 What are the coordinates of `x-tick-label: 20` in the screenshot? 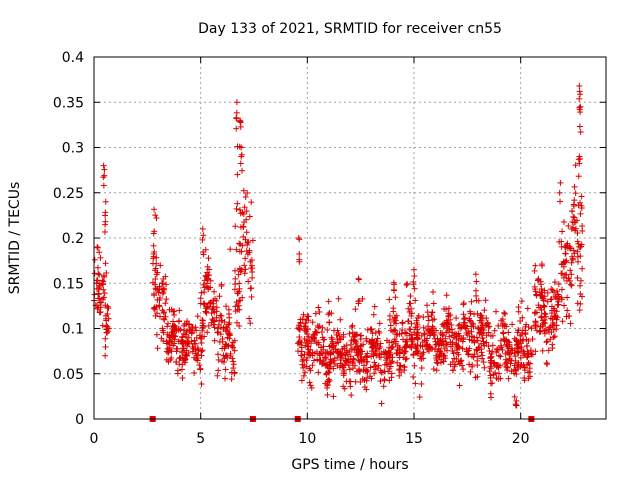 It's located at (521, 439).